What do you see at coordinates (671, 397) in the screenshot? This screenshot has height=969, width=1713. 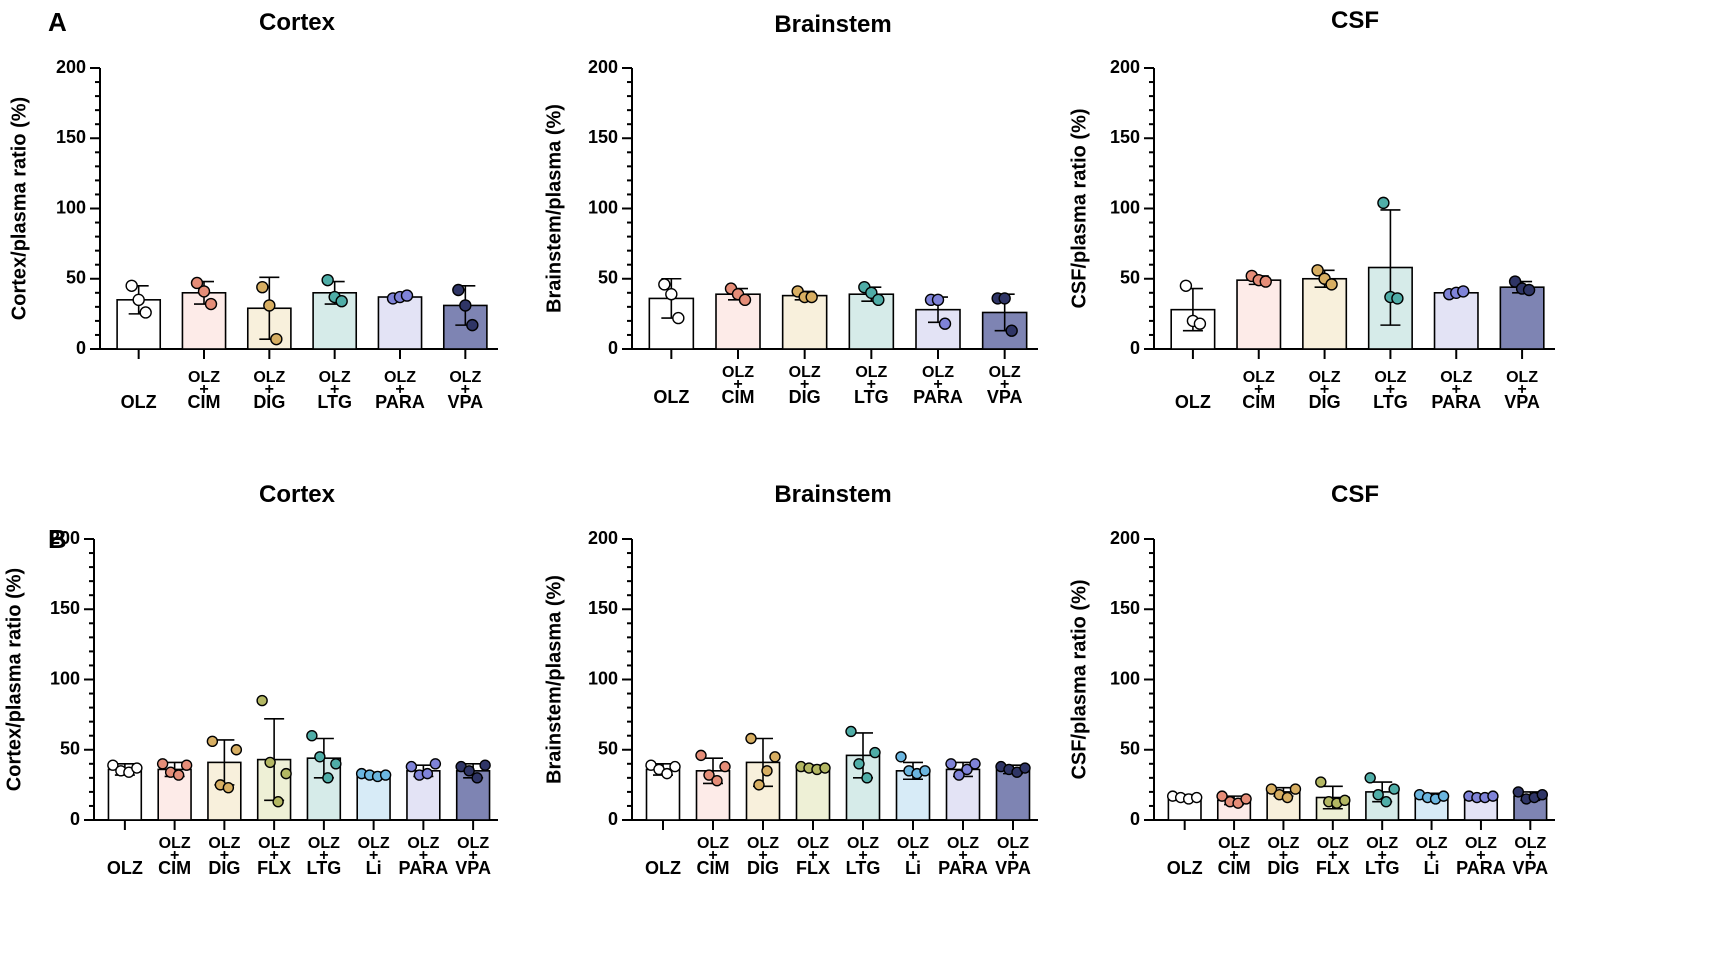 I see `x-tick-label: OLZ` at bounding box center [671, 397].